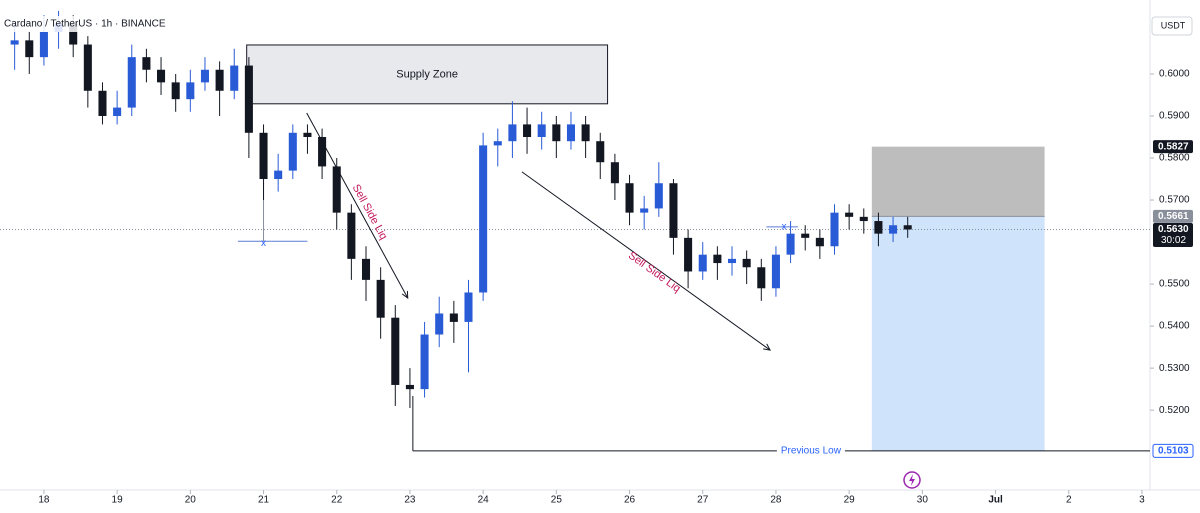 The height and width of the screenshot is (513, 1200). I want to click on title-backdrop, so click(81, 24).